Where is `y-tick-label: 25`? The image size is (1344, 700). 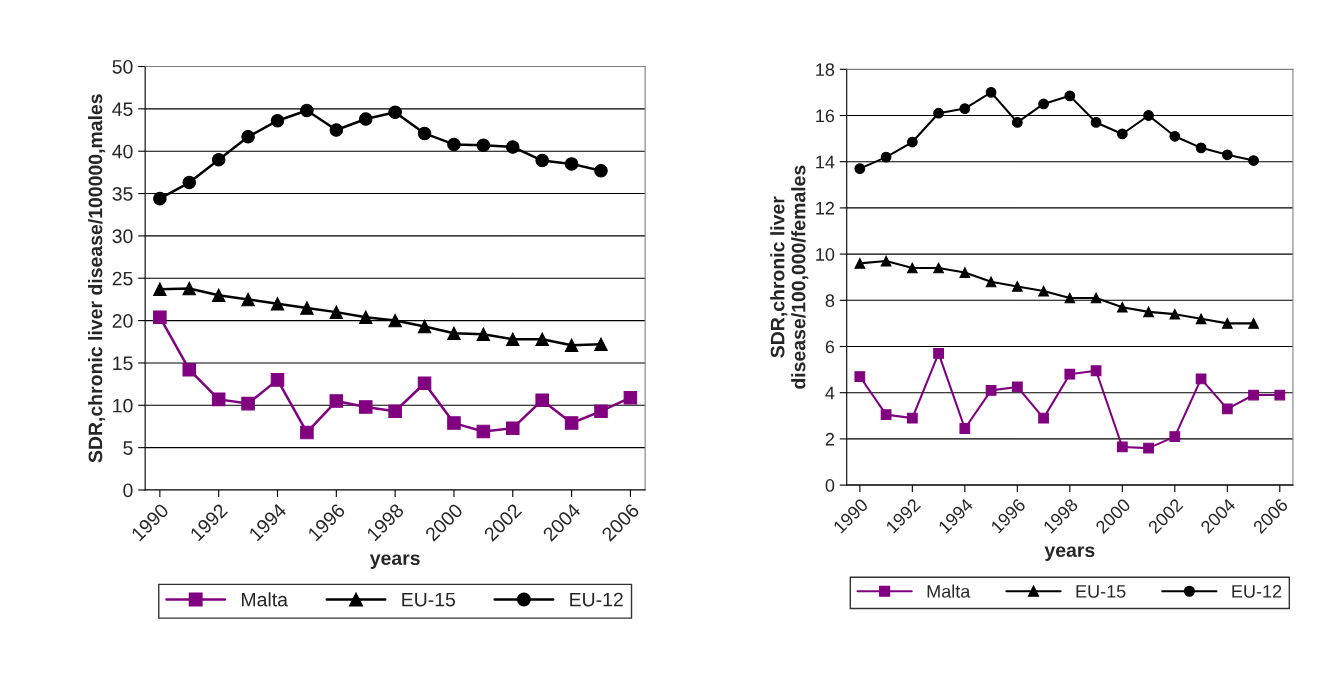 y-tick-label: 25 is located at coordinates (122, 278).